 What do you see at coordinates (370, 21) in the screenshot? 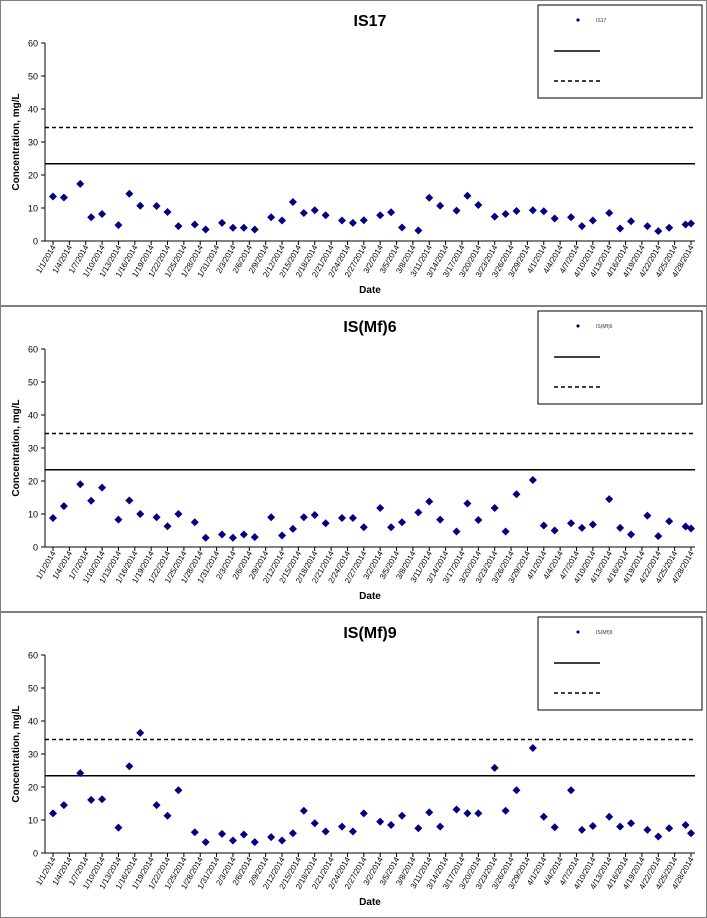
I see `chart-title: IS17` at bounding box center [370, 21].